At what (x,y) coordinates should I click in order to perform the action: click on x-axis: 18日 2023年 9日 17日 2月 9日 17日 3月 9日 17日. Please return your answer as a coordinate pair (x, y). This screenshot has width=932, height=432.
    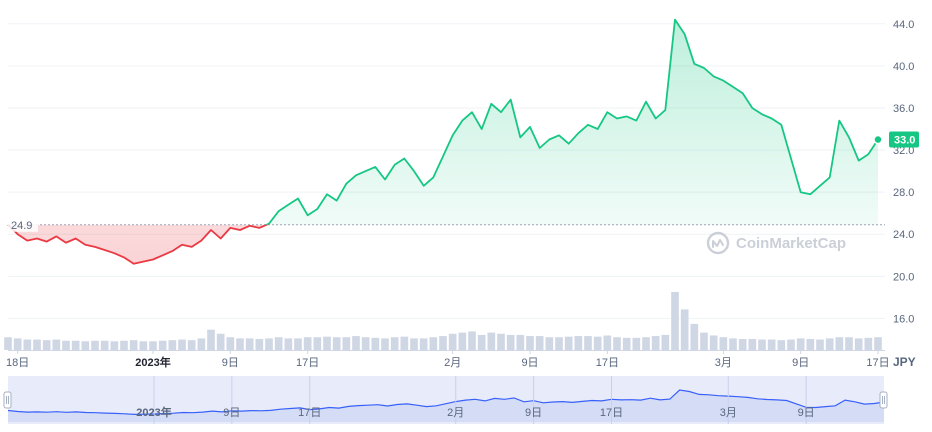
    Looking at the image, I should click on (448, 359).